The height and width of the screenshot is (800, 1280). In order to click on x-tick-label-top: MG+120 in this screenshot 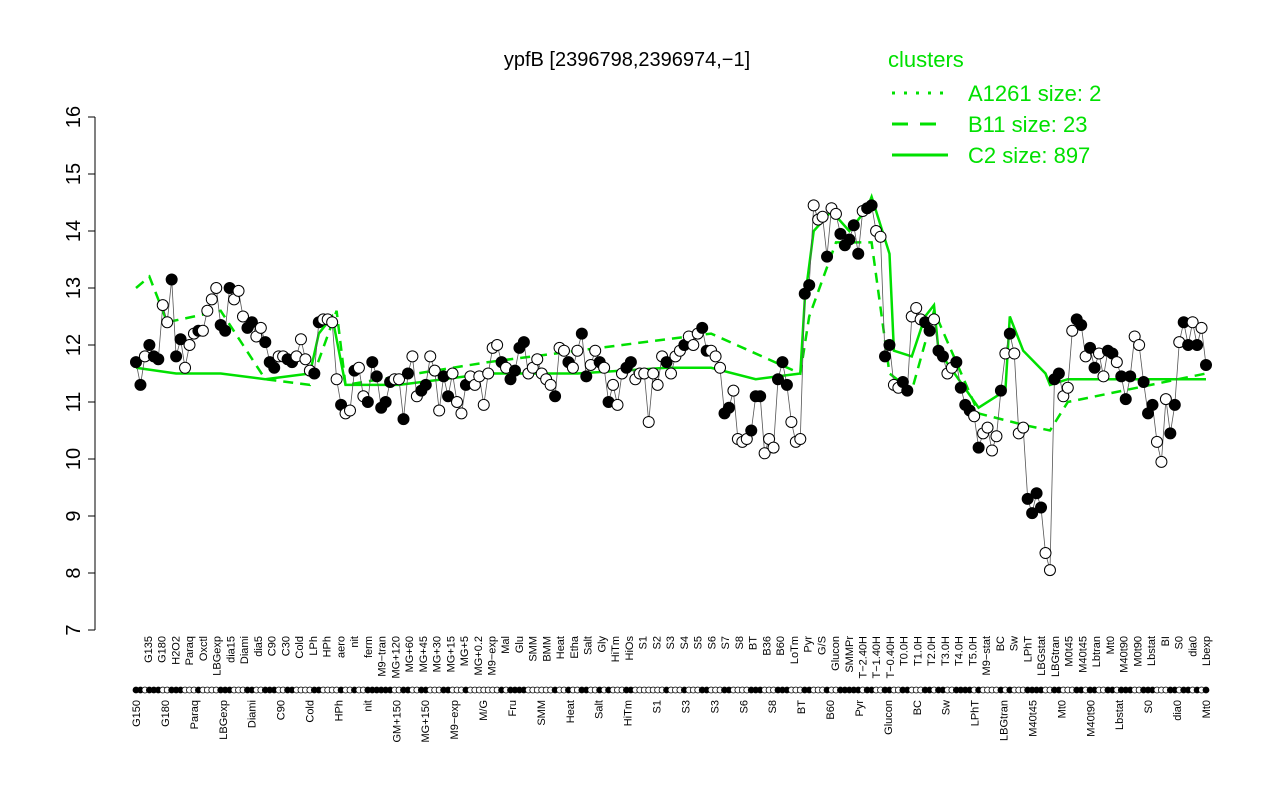, I will do `click(396, 657)`.